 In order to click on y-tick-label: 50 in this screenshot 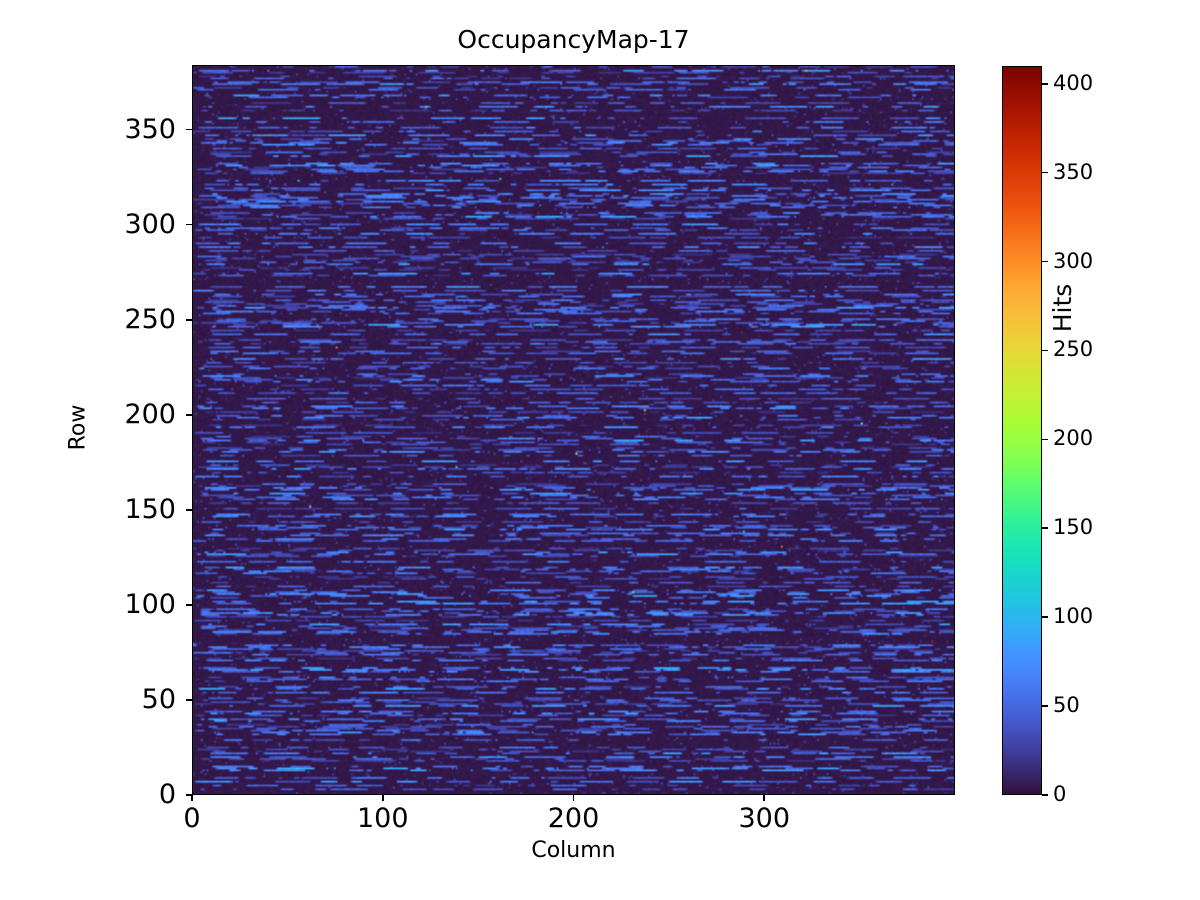, I will do `click(158, 699)`.